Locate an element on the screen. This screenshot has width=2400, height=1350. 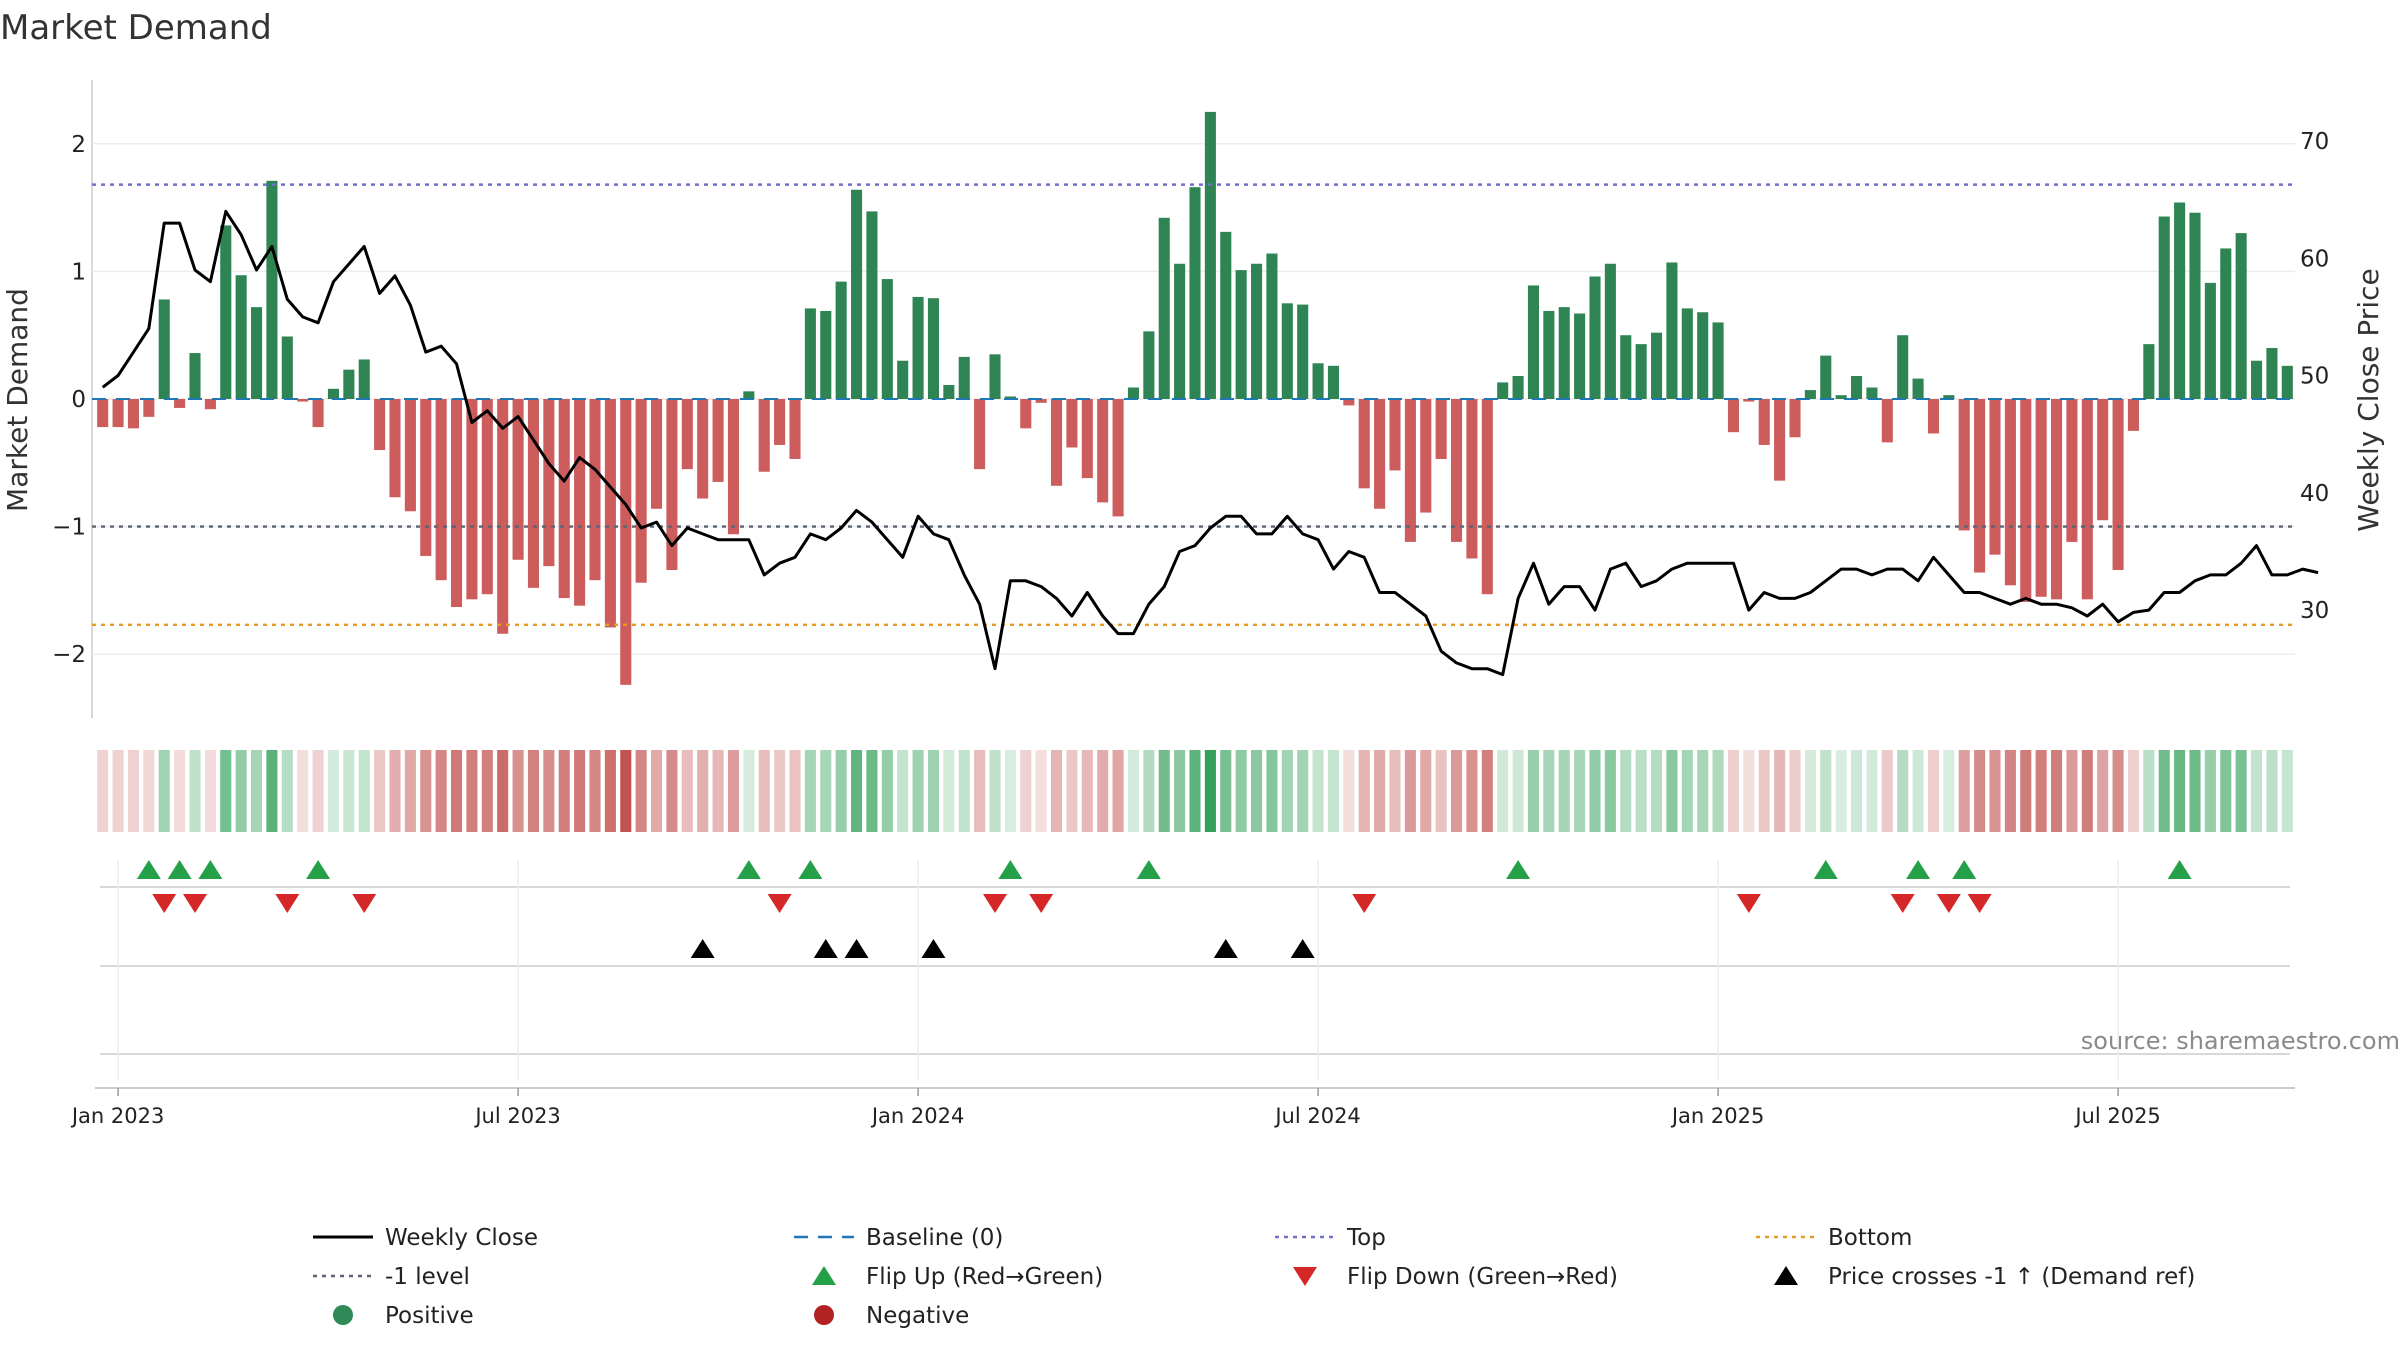
legend-label: Positive is located at coordinates (429, 1316).